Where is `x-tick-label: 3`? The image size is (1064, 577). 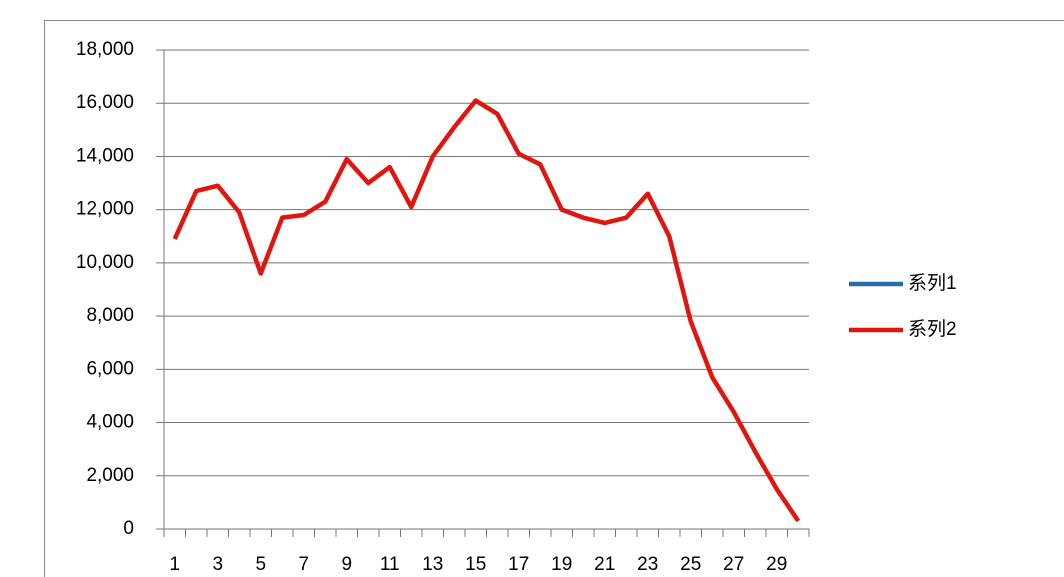
x-tick-label: 3 is located at coordinates (217, 564).